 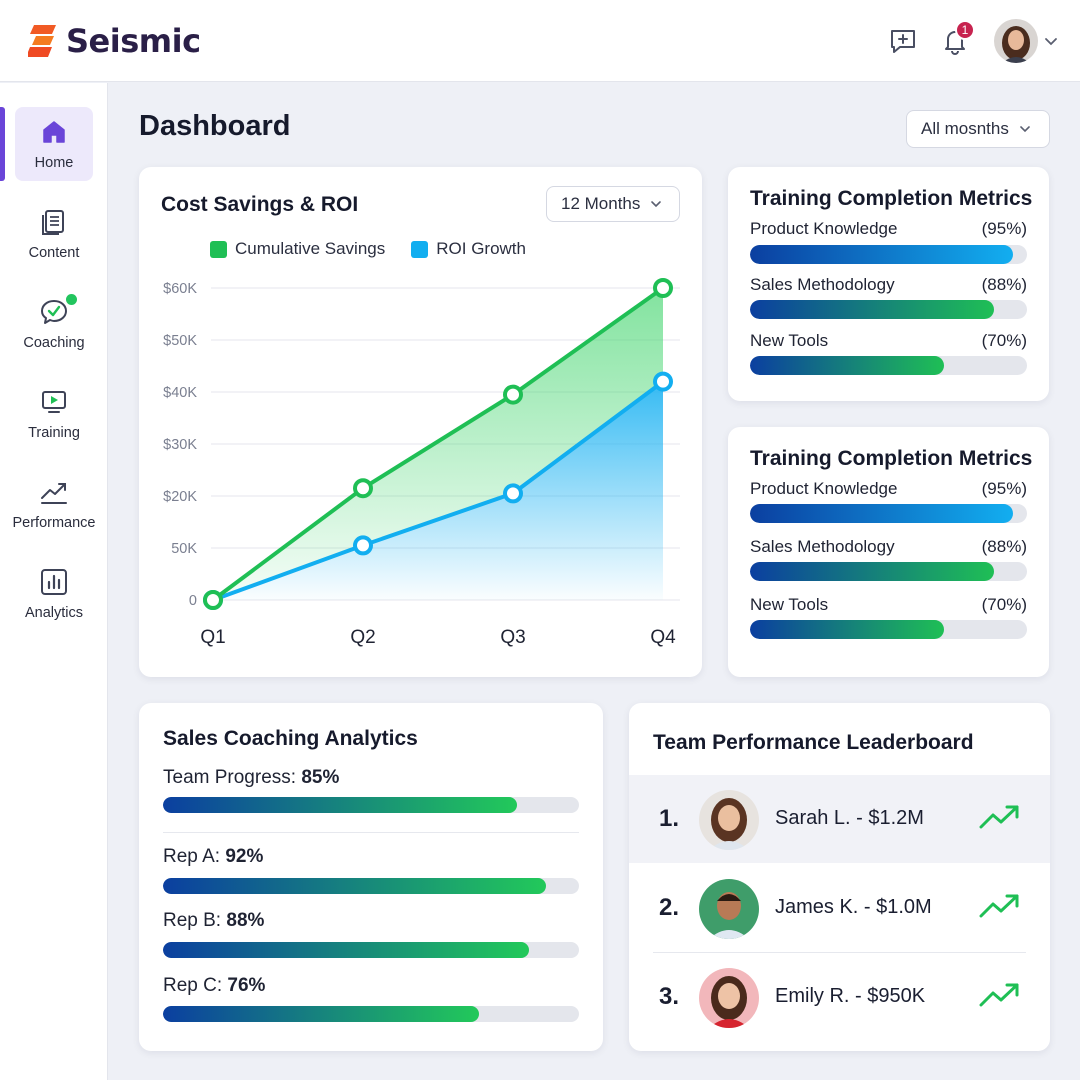 I want to click on coaching-row-rep-c: Rep C: 76%, so click(x=371, y=998).